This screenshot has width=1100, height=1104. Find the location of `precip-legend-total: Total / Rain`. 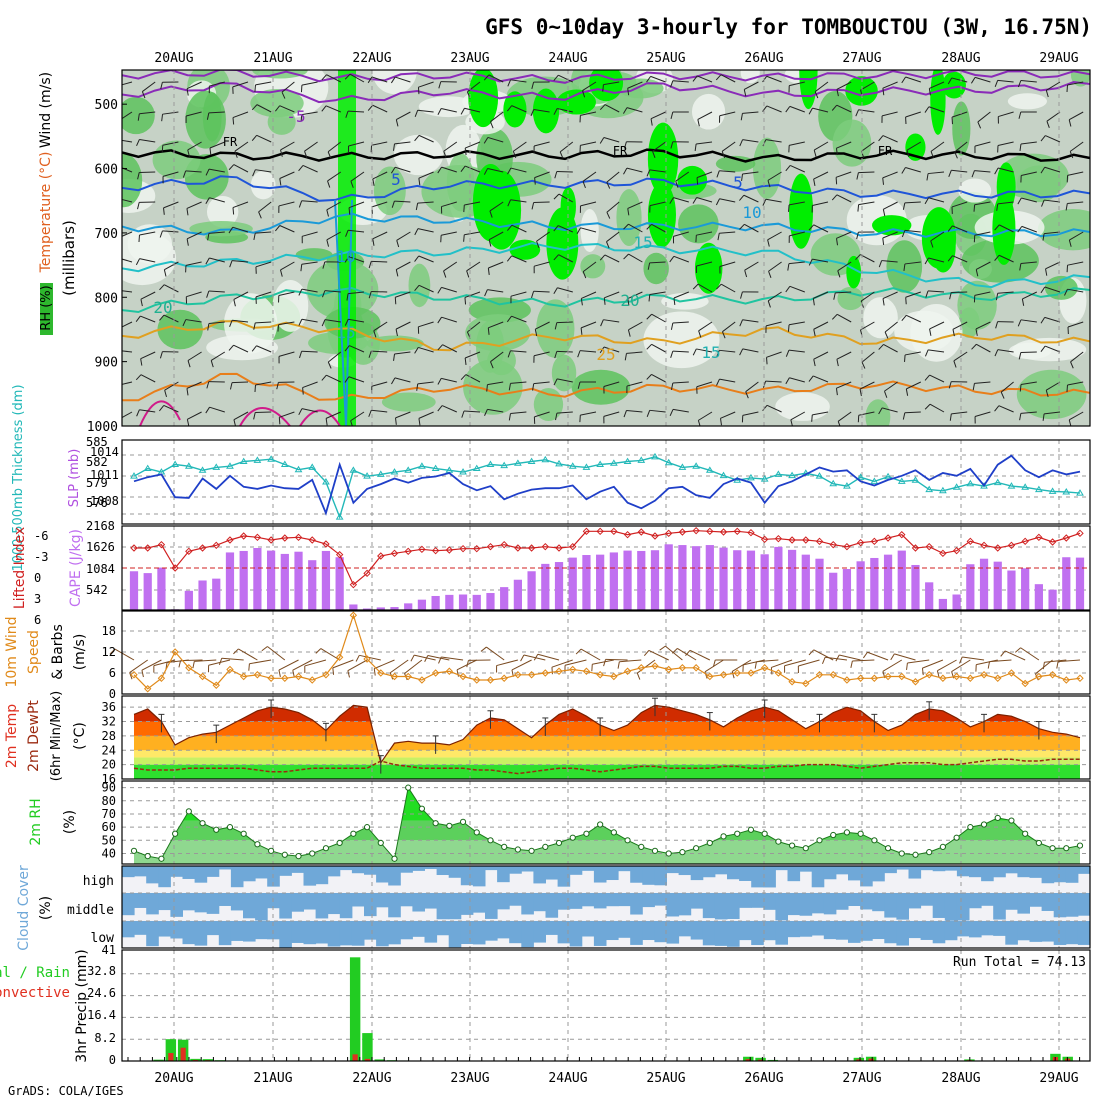

precip-legend-total: Total / Rain is located at coordinates (35, 973).